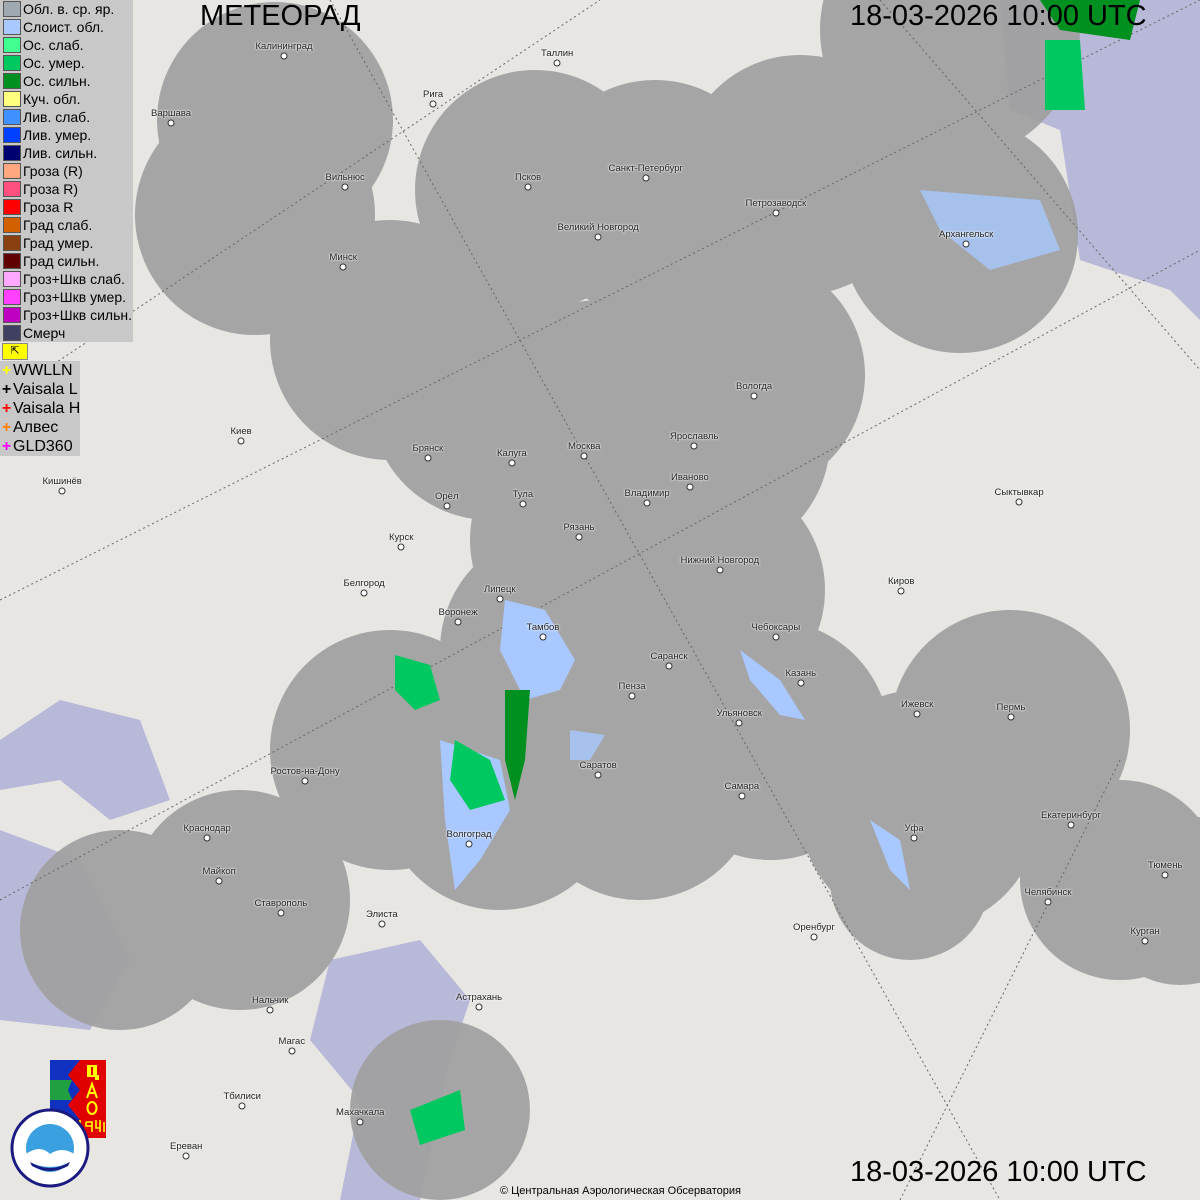  What do you see at coordinates (543, 627) in the screenshot?
I see `city-label: Тамбов` at bounding box center [543, 627].